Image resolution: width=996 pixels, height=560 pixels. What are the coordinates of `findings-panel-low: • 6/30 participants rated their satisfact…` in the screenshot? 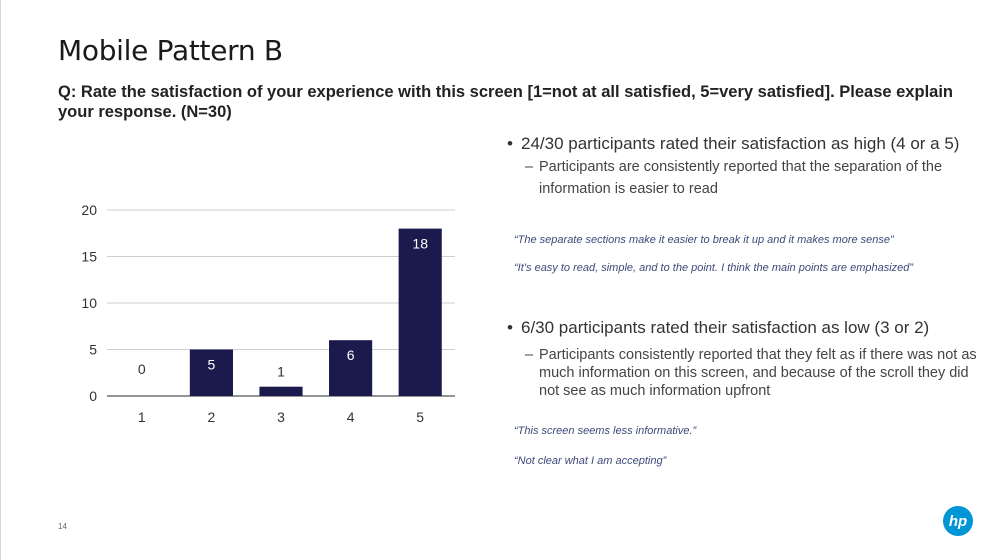 It's located at (742, 358).